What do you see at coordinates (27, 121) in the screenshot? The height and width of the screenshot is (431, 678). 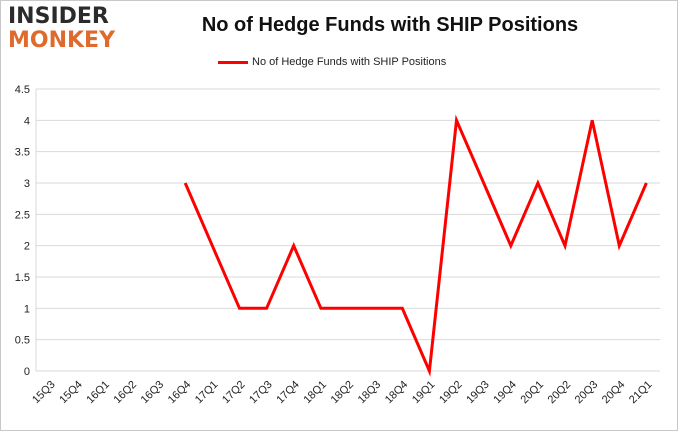 I see `y-tick-label: 4` at bounding box center [27, 121].